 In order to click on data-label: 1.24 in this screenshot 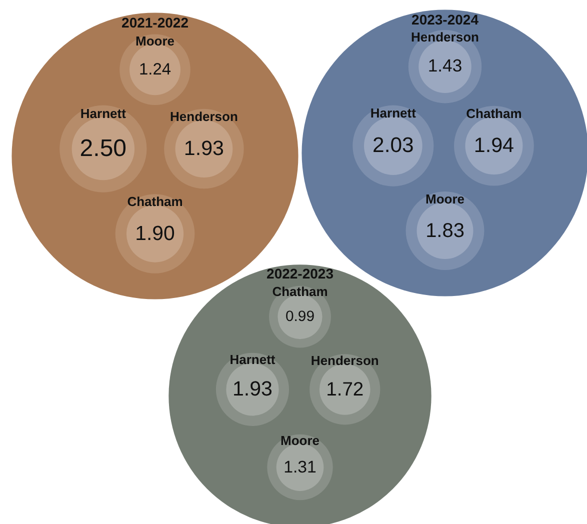, I will do `click(155, 69)`.